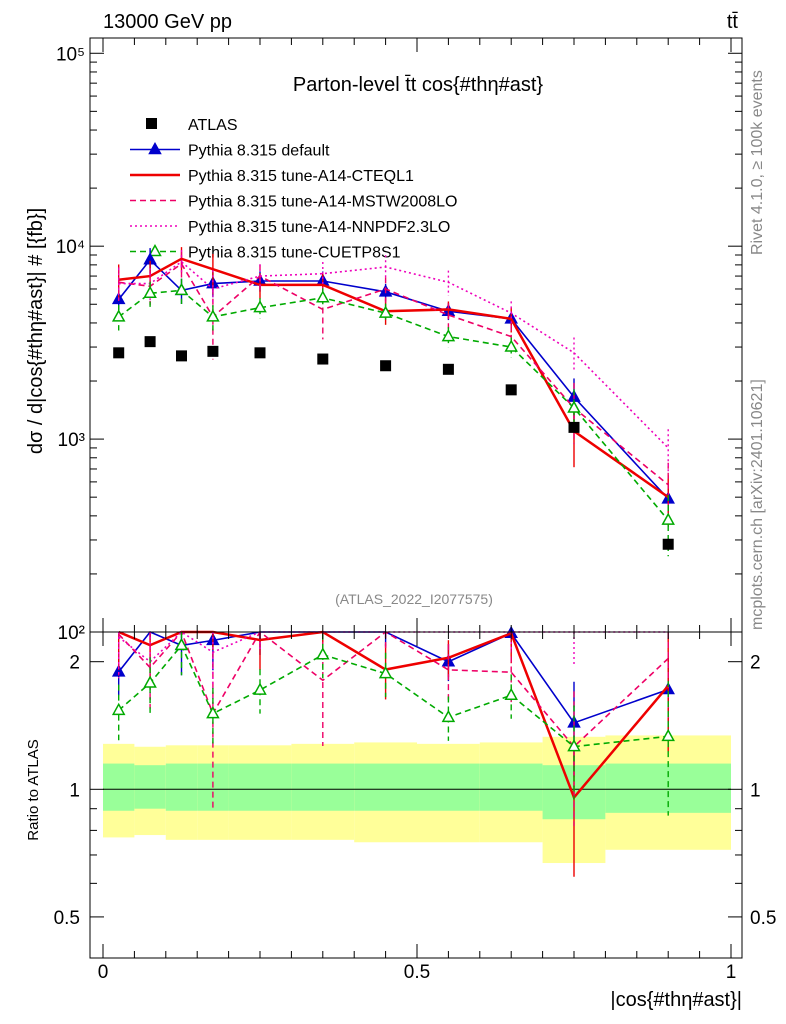 The height and width of the screenshot is (1024, 786). I want to click on legend-label: Pythia 8.315 tune-A14-CTEQL1, so click(301, 176).